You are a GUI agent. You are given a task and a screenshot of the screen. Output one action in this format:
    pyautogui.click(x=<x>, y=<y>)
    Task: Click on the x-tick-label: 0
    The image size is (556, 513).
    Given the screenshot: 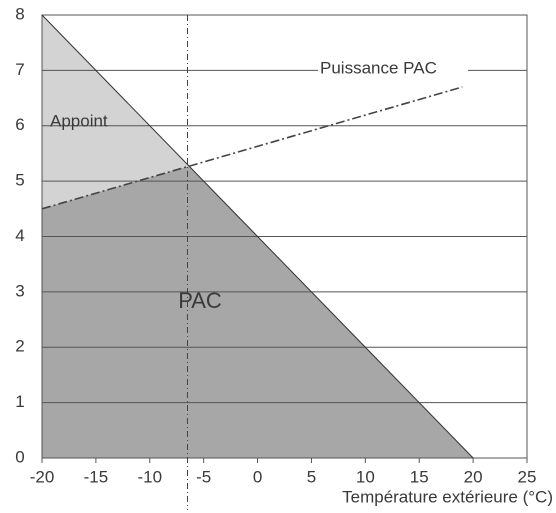 What is the action you would take?
    pyautogui.click(x=257, y=476)
    